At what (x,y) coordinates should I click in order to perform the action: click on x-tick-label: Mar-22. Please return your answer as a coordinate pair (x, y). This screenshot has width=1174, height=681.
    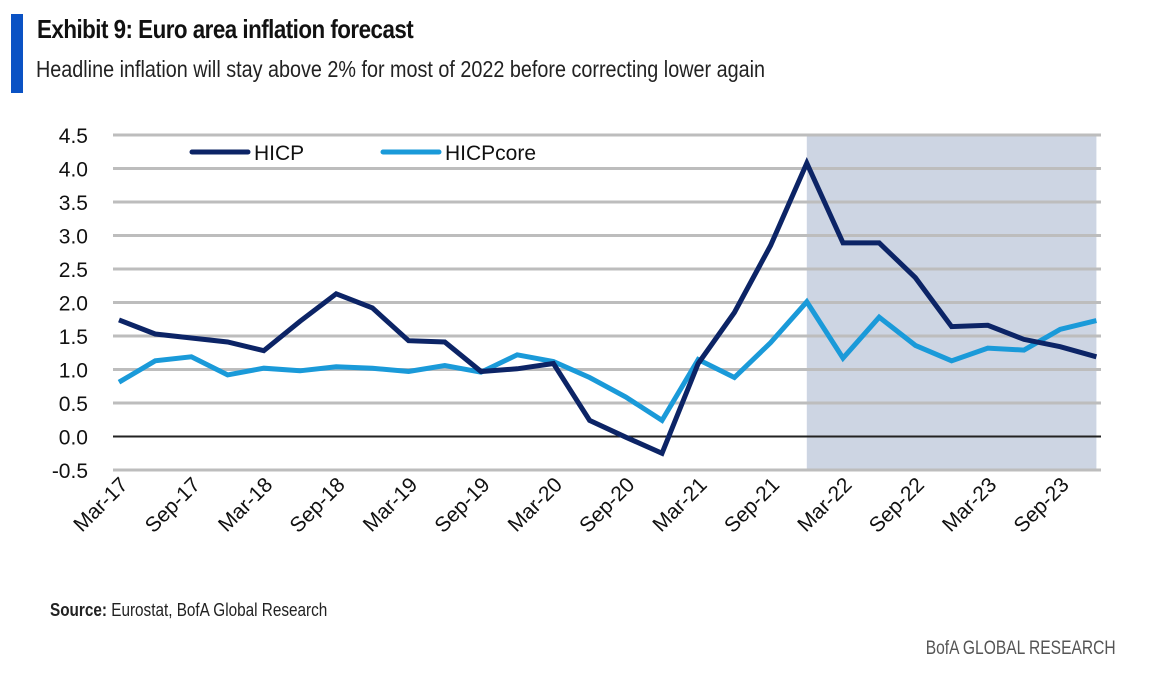
    Looking at the image, I should click on (824, 504).